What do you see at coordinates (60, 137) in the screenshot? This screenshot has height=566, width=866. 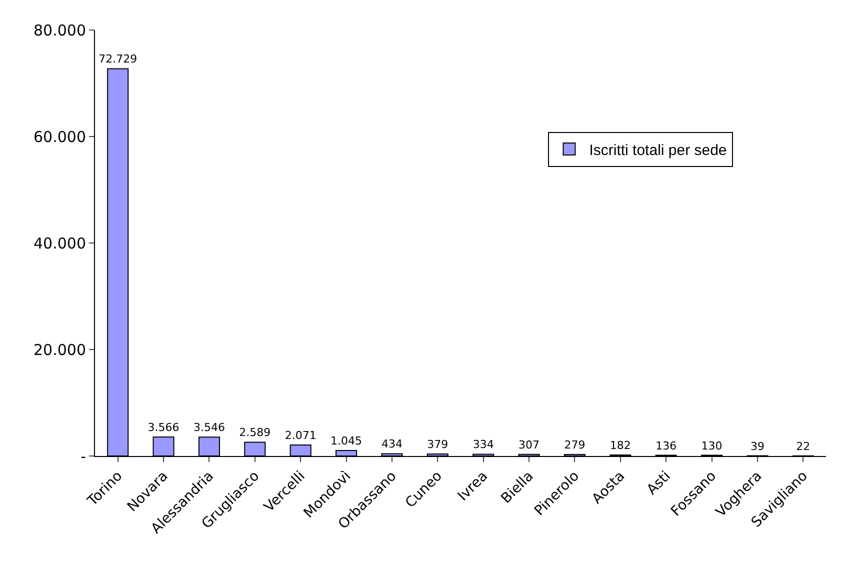 I see `y-tick-label: 60.000` at bounding box center [60, 137].